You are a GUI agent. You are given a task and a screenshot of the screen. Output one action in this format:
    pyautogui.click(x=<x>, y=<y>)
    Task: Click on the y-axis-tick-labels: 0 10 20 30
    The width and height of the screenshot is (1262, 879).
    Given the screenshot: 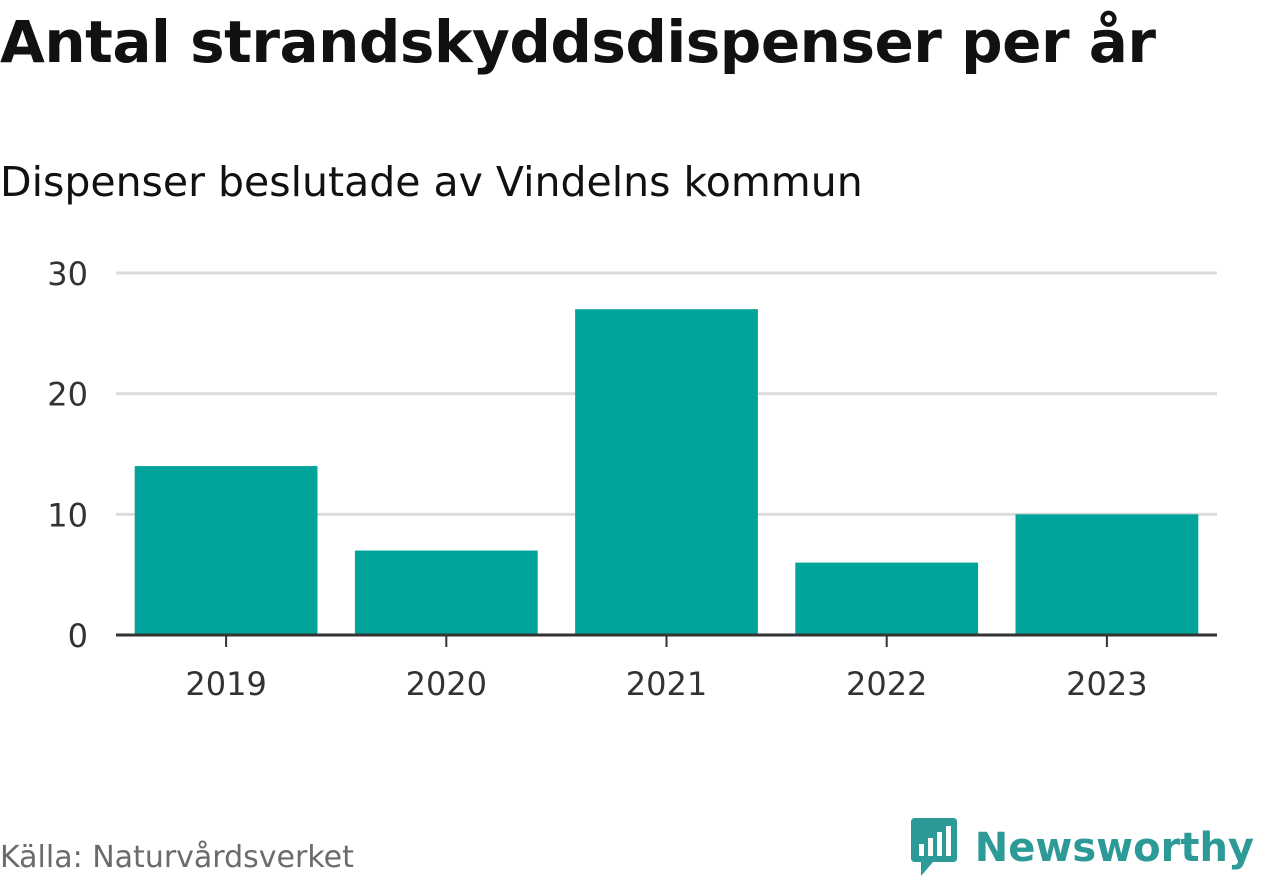 What is the action you would take?
    pyautogui.click(x=67, y=455)
    